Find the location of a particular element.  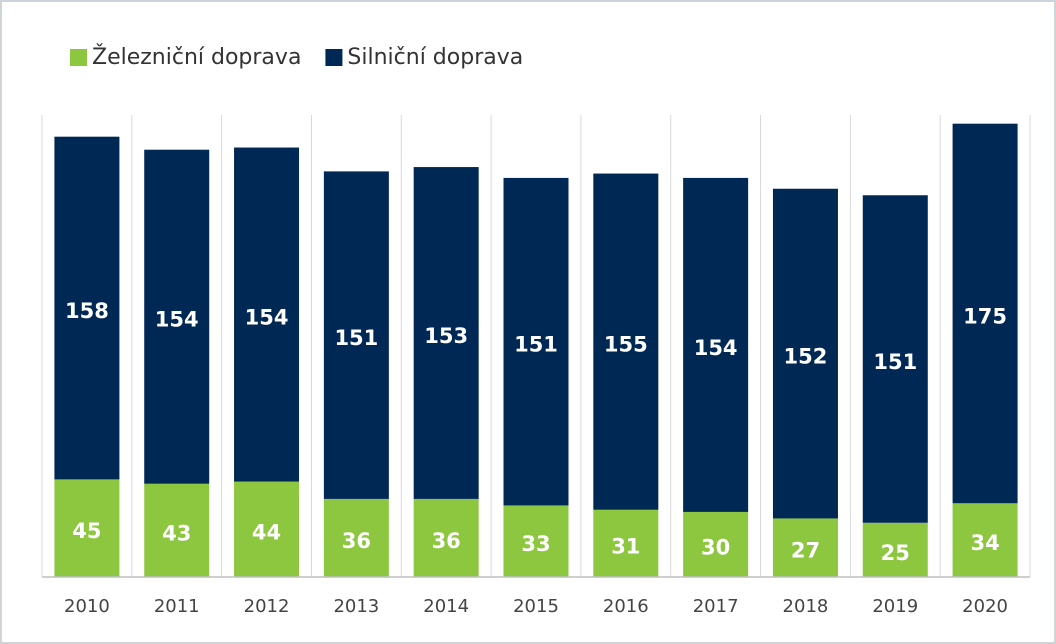

data-label: 45 is located at coordinates (86, 531).